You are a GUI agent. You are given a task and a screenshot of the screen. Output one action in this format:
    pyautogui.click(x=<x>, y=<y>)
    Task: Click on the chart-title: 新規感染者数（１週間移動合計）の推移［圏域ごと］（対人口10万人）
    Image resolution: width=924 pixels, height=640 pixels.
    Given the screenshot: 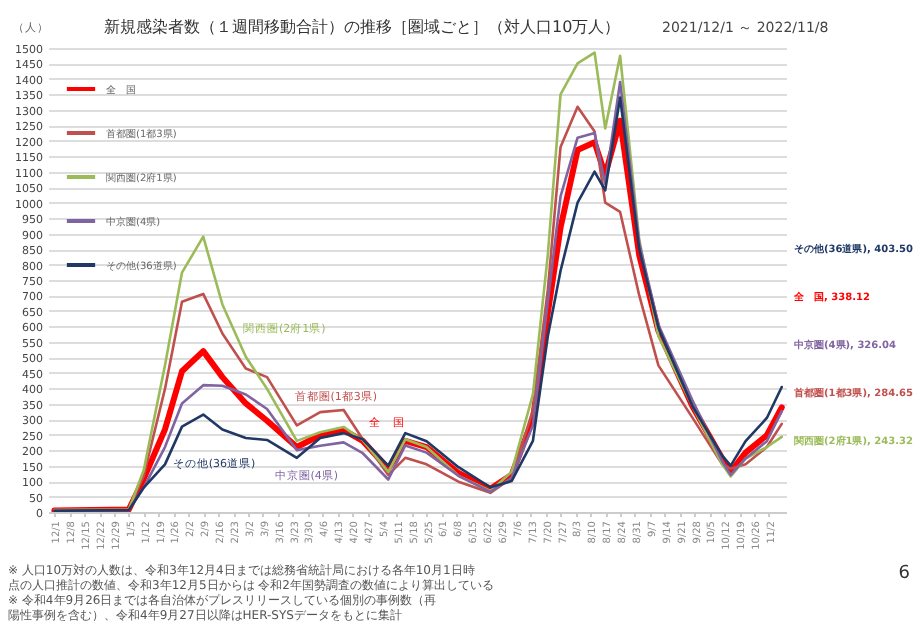 What is the action you would take?
    pyautogui.click(x=362, y=27)
    